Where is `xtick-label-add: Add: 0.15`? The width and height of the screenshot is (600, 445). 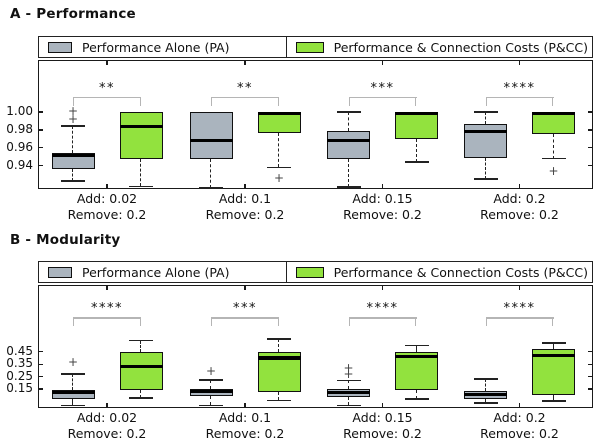 xtick-label-add: Add: 0.15 is located at coordinates (382, 417).